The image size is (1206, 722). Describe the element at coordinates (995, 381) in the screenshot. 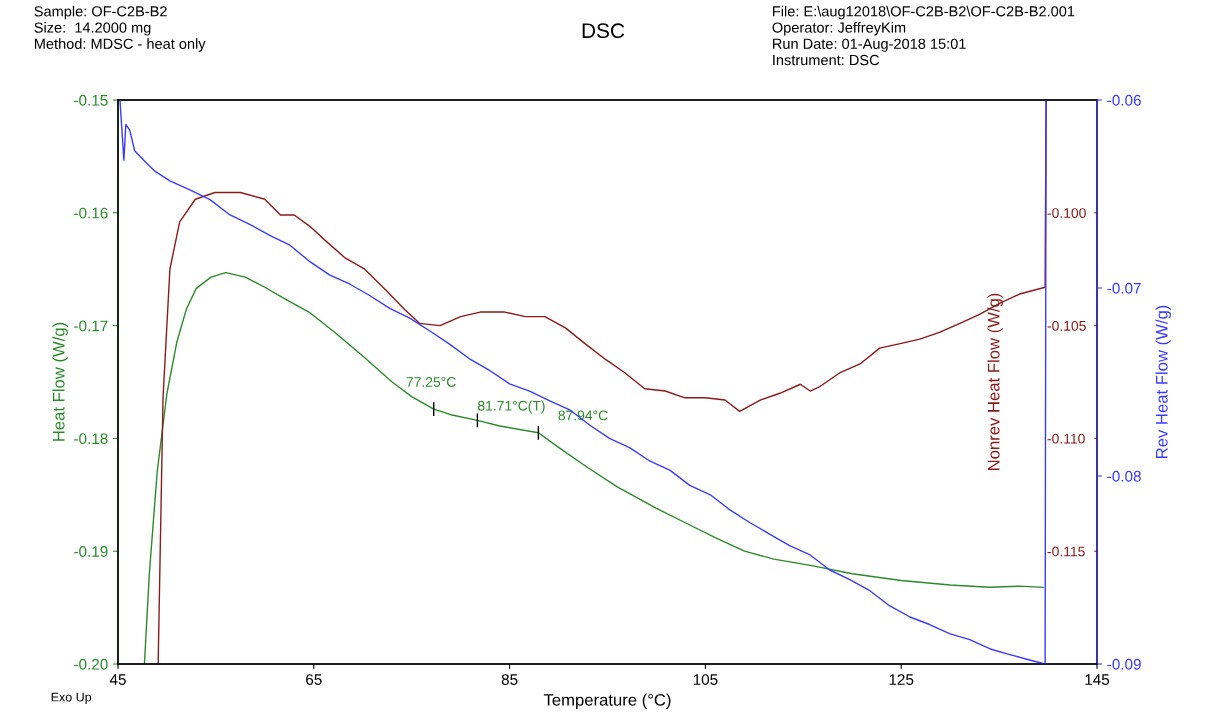

I see `y2-axis-title: Nonrev Heat Flow (W/g)` at that location.